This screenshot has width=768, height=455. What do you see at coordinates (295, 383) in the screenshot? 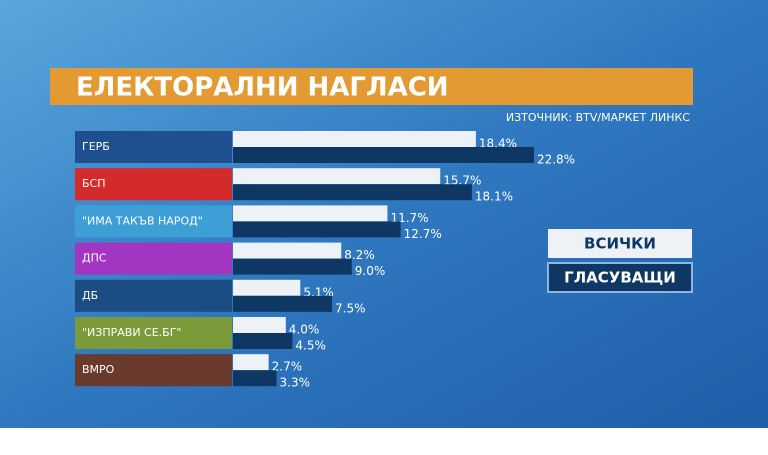
I see `value-label: 3.3%` at bounding box center [295, 383].